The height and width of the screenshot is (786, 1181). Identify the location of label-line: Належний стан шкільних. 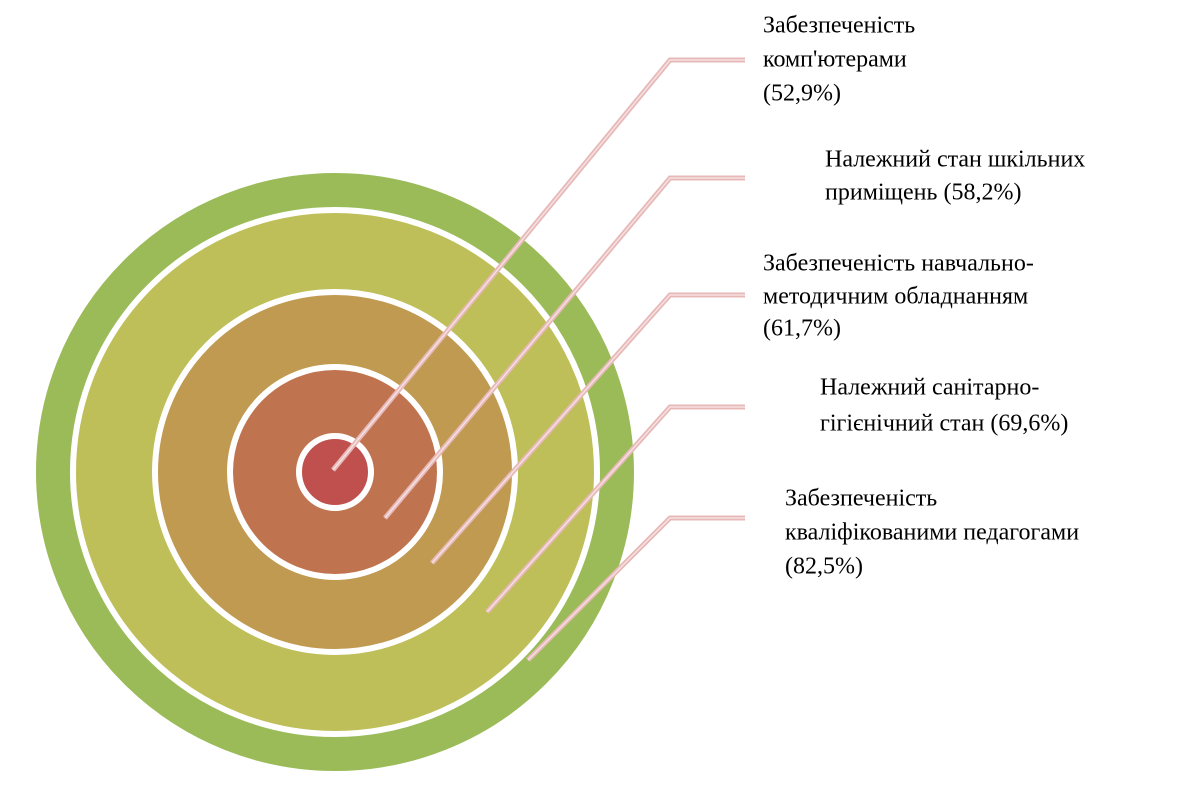
(955, 160).